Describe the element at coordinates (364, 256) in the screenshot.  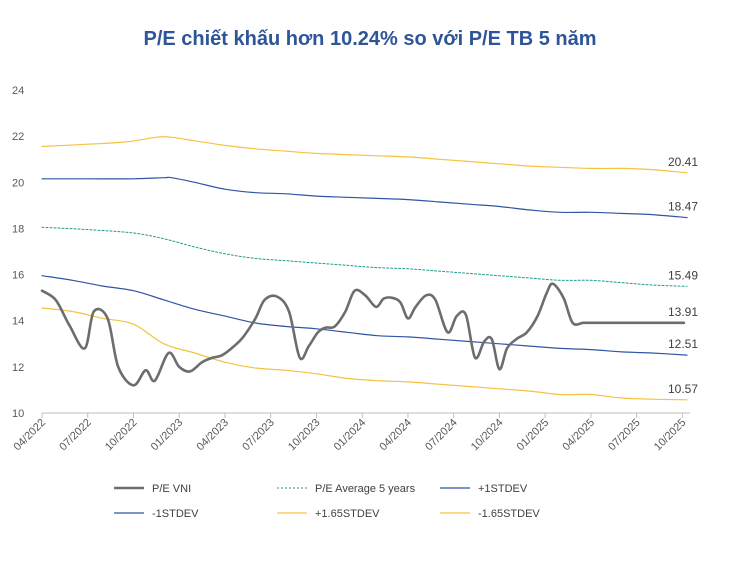
I see `series-line-p-e-average-5-years` at that location.